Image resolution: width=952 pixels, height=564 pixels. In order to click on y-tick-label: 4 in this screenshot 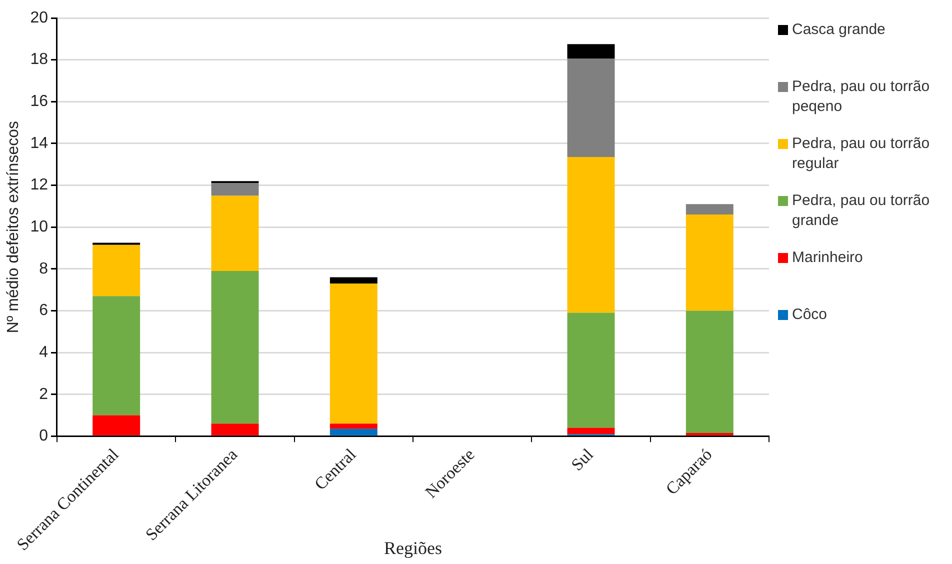, I will do `click(43, 352)`.